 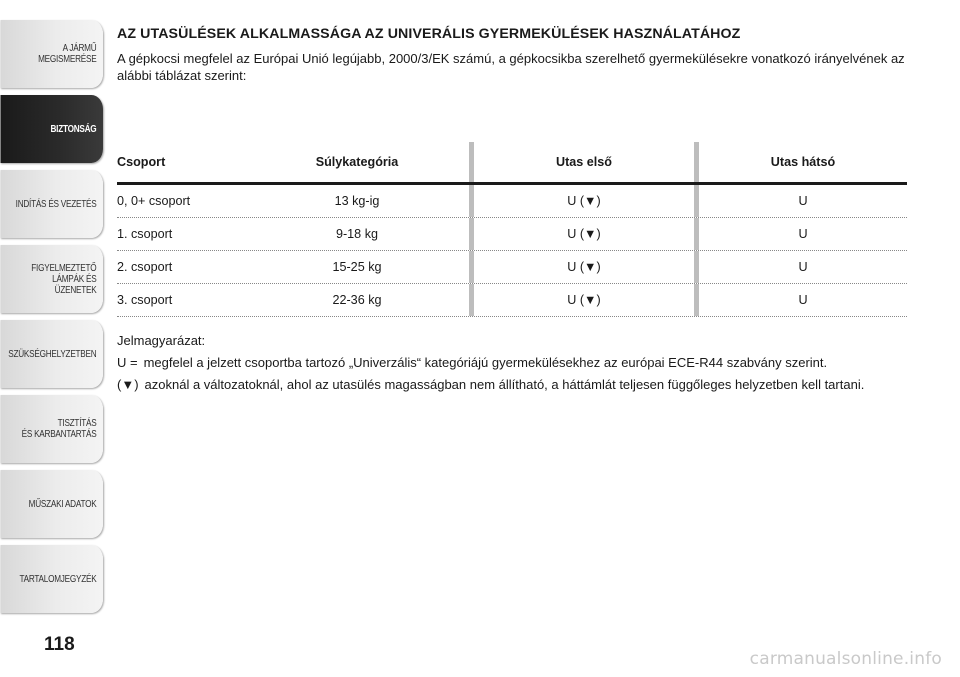 I want to click on tab-label: TARTALOMJEGYZÉK, so click(x=58, y=579).